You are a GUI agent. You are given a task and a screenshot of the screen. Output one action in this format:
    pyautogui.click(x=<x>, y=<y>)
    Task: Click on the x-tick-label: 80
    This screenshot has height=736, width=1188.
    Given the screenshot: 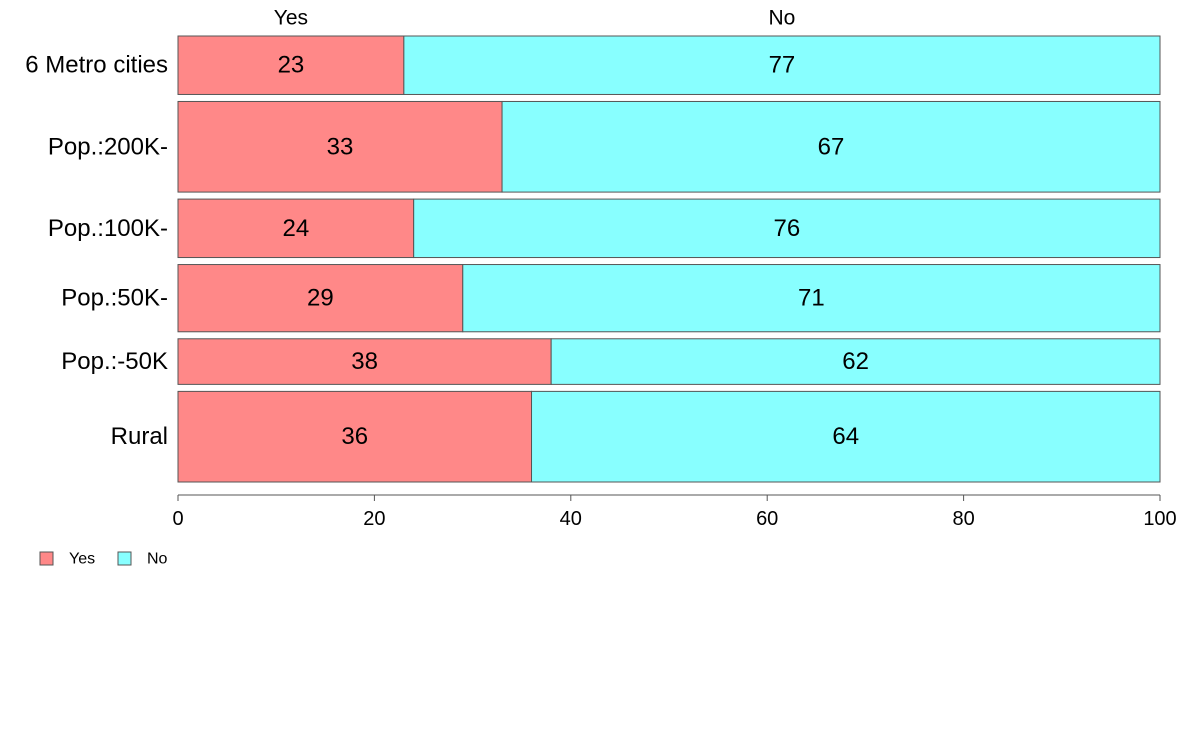 What is the action you would take?
    pyautogui.click(x=963, y=519)
    